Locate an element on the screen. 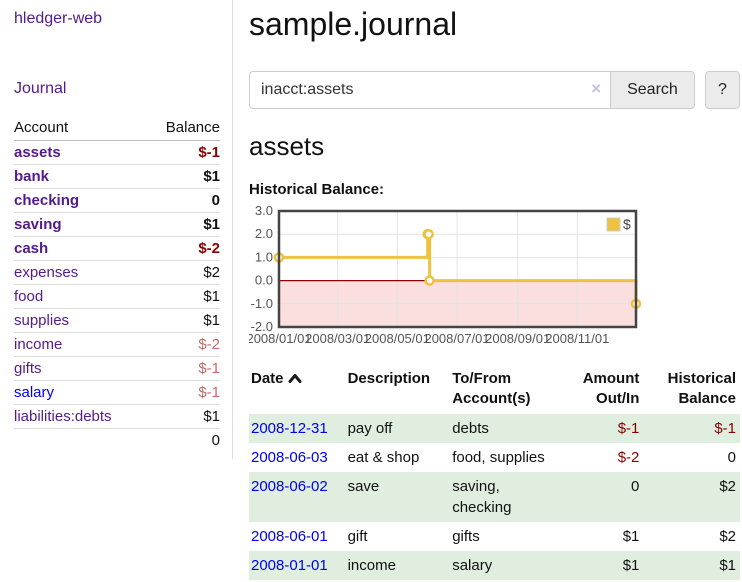 The width and height of the screenshot is (742, 582). account-row: cash $-2 is located at coordinates (117, 248).